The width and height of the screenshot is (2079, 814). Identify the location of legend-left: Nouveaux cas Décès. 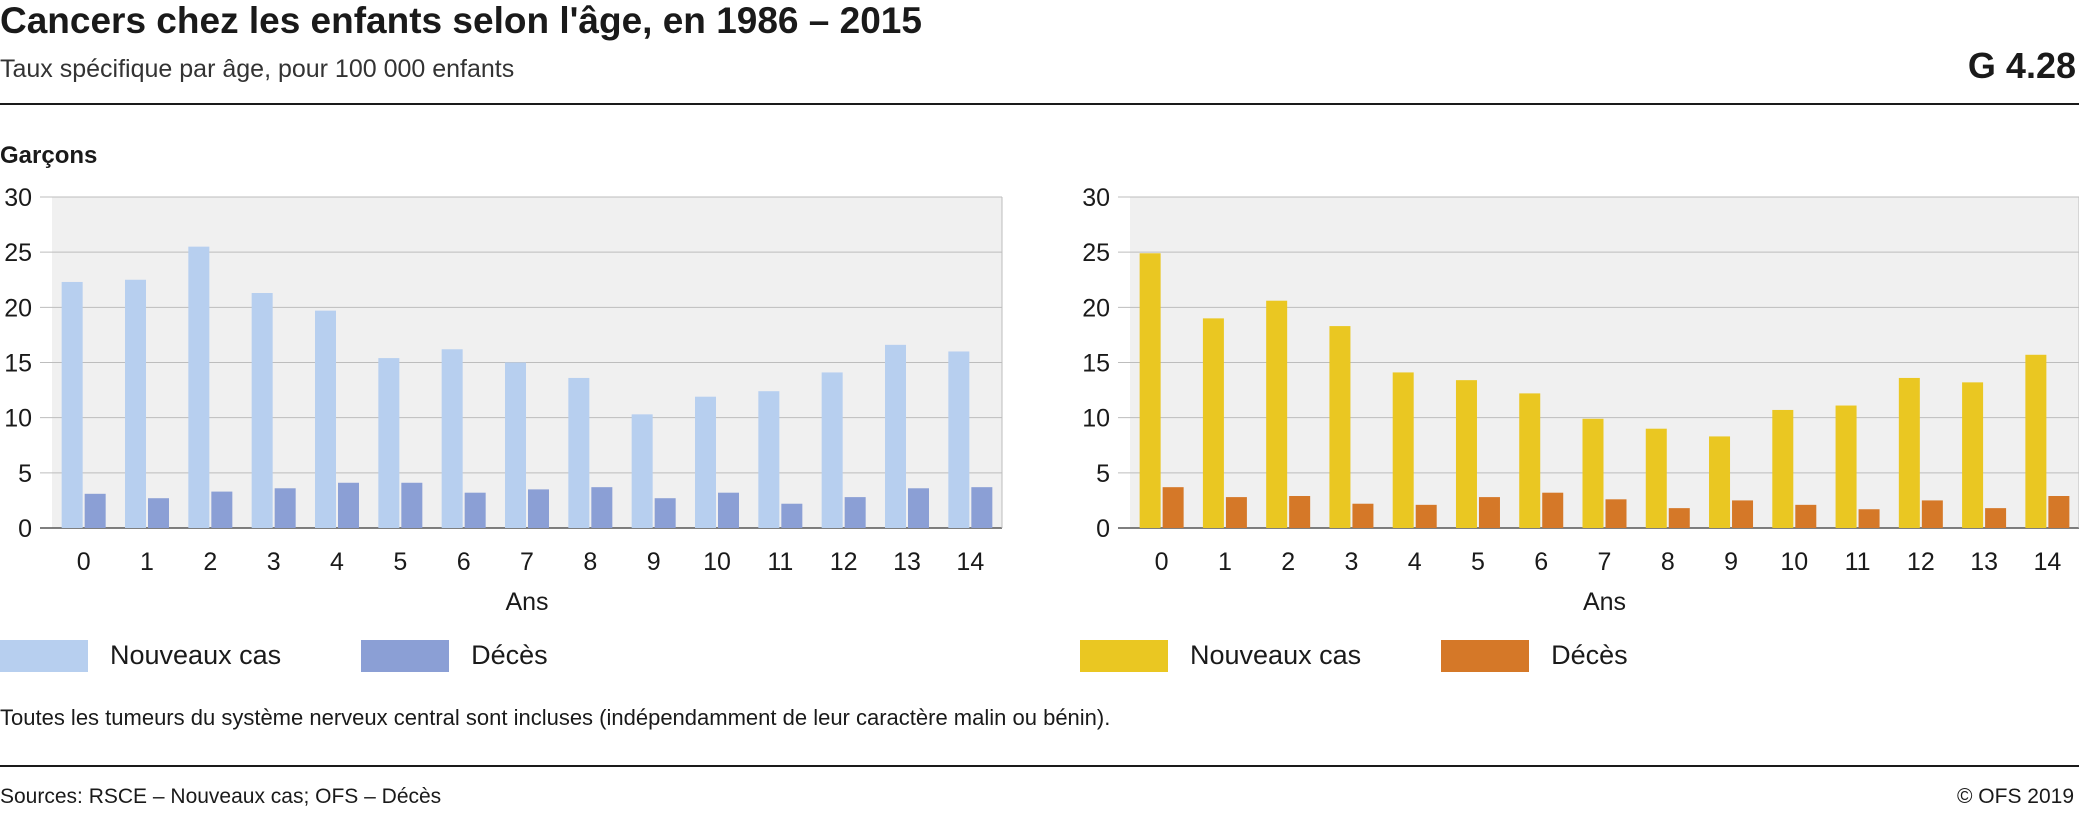
(274, 655).